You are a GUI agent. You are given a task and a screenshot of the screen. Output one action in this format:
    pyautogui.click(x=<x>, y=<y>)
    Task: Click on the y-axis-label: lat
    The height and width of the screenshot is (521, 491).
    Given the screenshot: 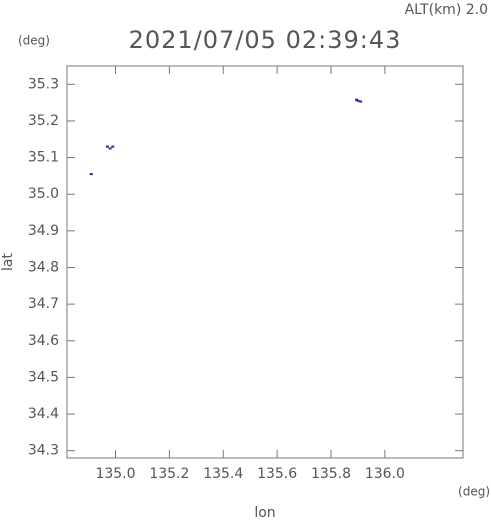 What is the action you would take?
    pyautogui.click(x=8, y=262)
    